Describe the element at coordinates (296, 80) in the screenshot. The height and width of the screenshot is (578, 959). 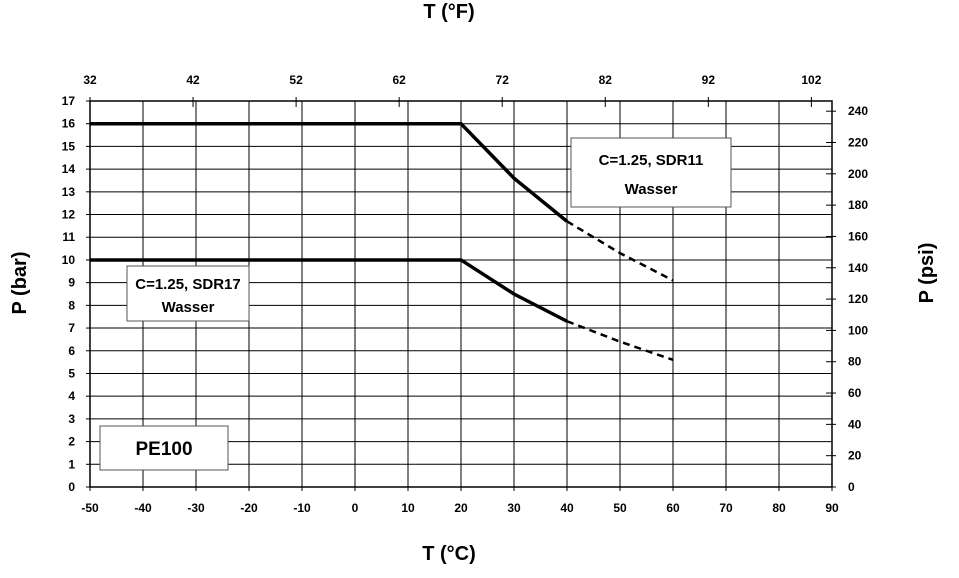
I see `x2-tick-label: 52` at that location.